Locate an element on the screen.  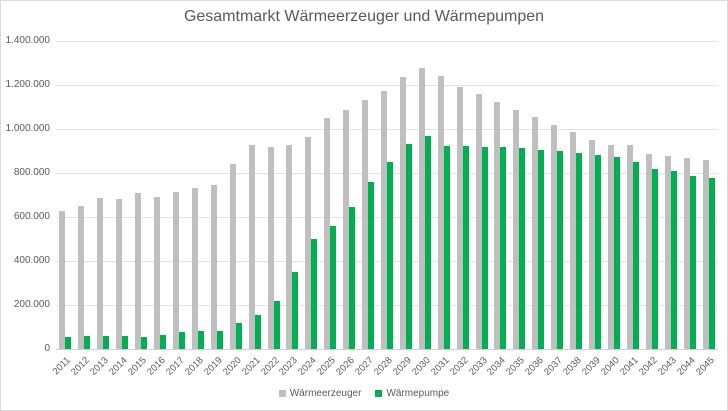
bar-waermepumpe-2032 is located at coordinates (466, 247).